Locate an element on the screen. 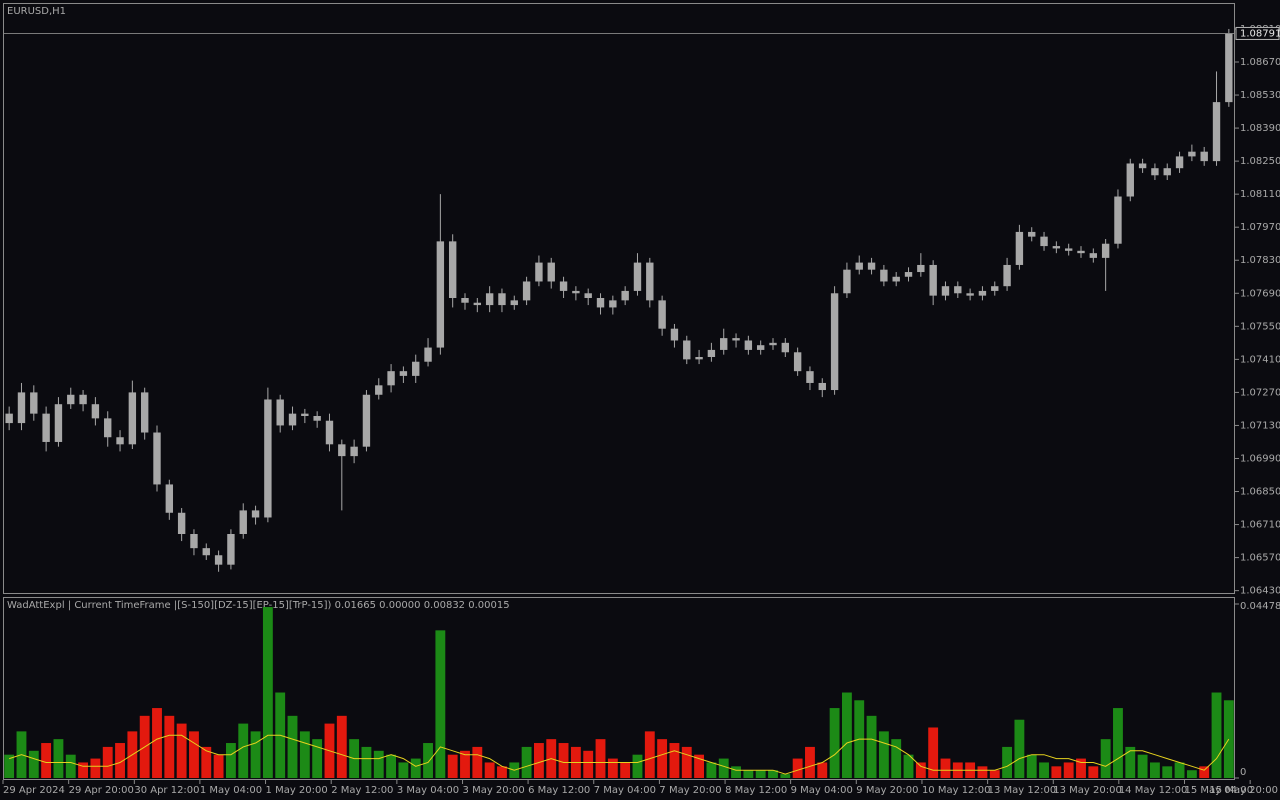 The image size is (1280, 800). y-tick-label: 1.07130 is located at coordinates (1260, 425).